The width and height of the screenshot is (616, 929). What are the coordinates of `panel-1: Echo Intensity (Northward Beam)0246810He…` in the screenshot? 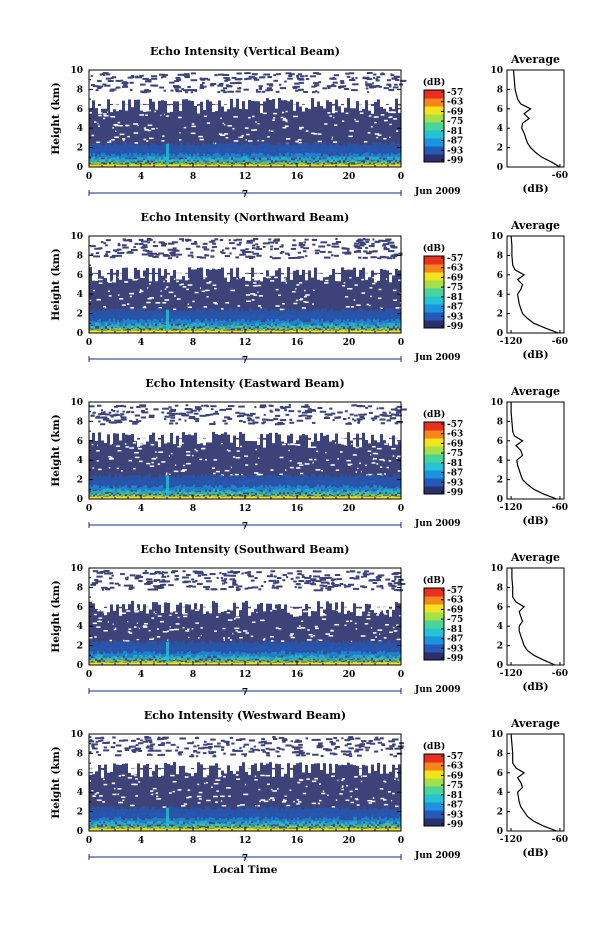 It's located at (309, 288).